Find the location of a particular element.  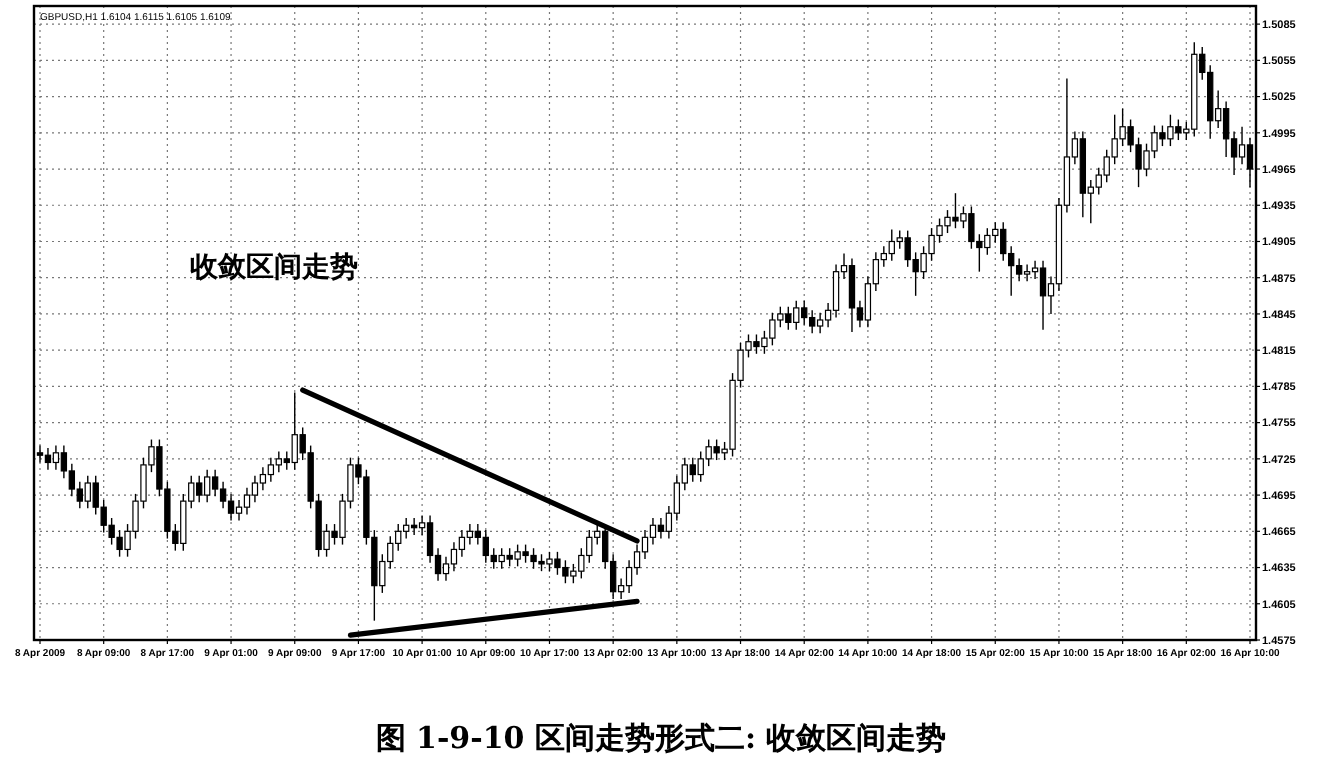

annotation: 收敛区间走势 is located at coordinates (274, 268).